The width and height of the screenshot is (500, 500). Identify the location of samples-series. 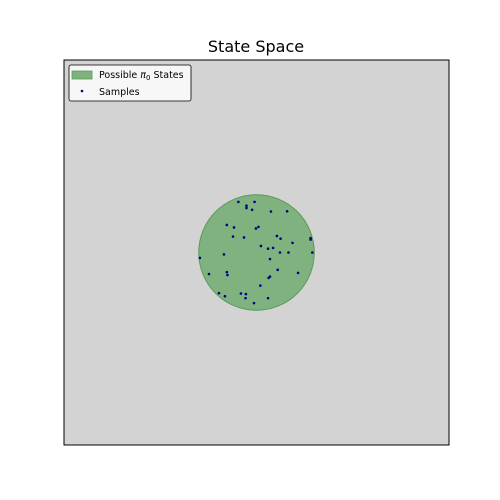
(256, 252).